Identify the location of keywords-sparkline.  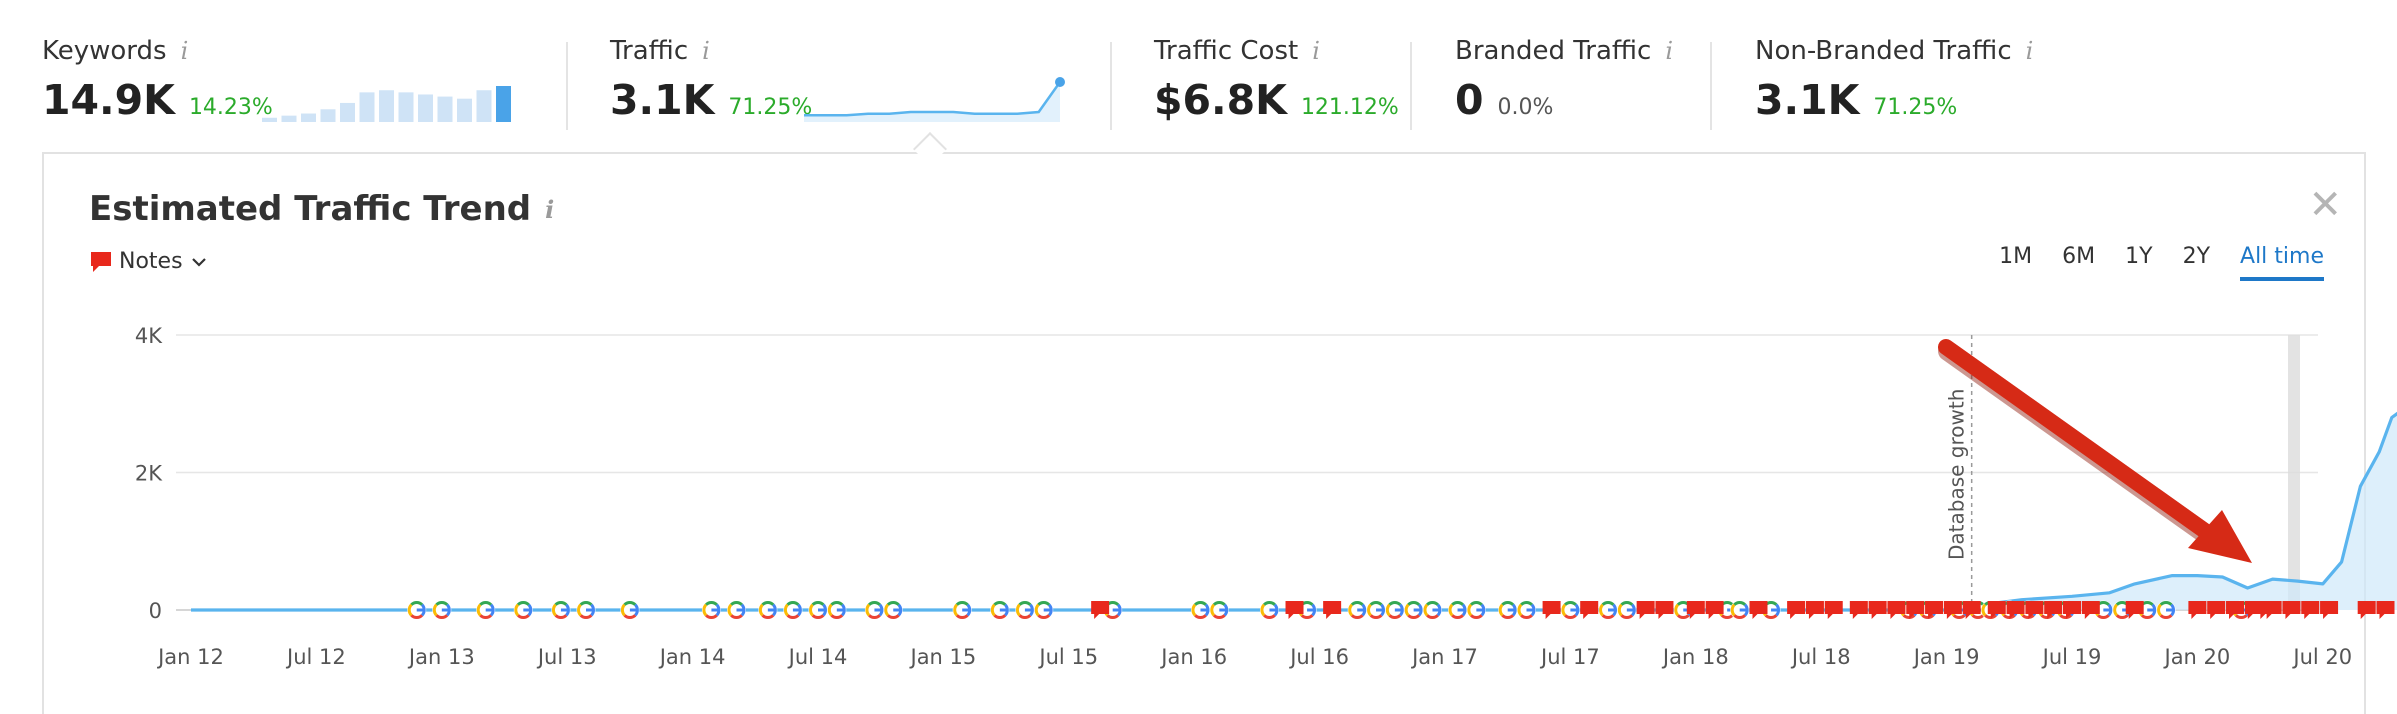
(386, 104).